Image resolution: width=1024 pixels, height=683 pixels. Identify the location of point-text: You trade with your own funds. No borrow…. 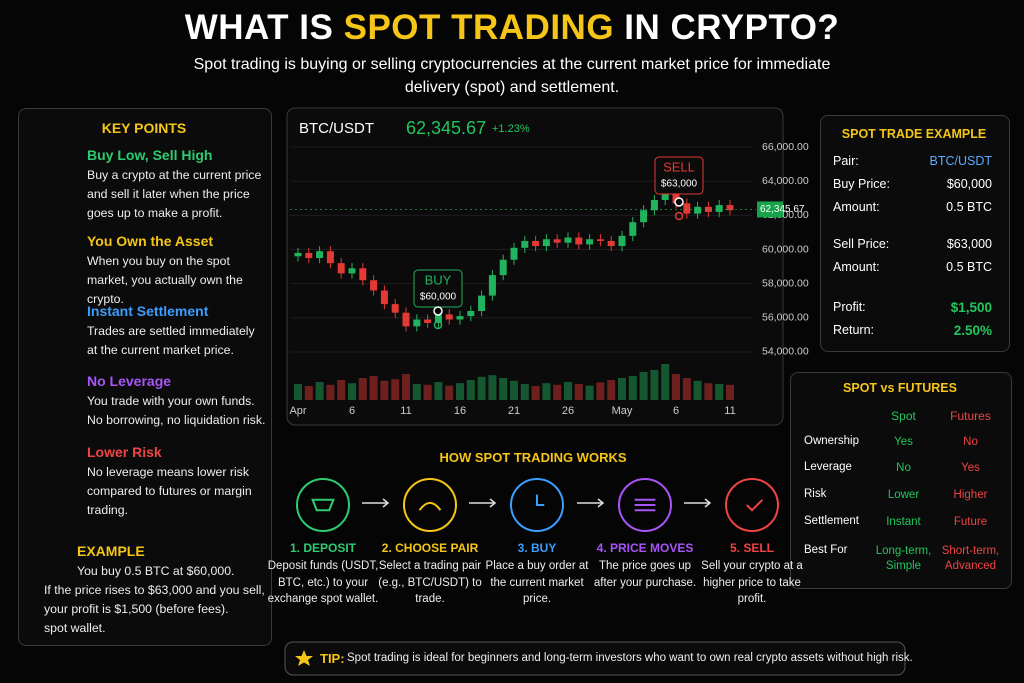
(176, 410).